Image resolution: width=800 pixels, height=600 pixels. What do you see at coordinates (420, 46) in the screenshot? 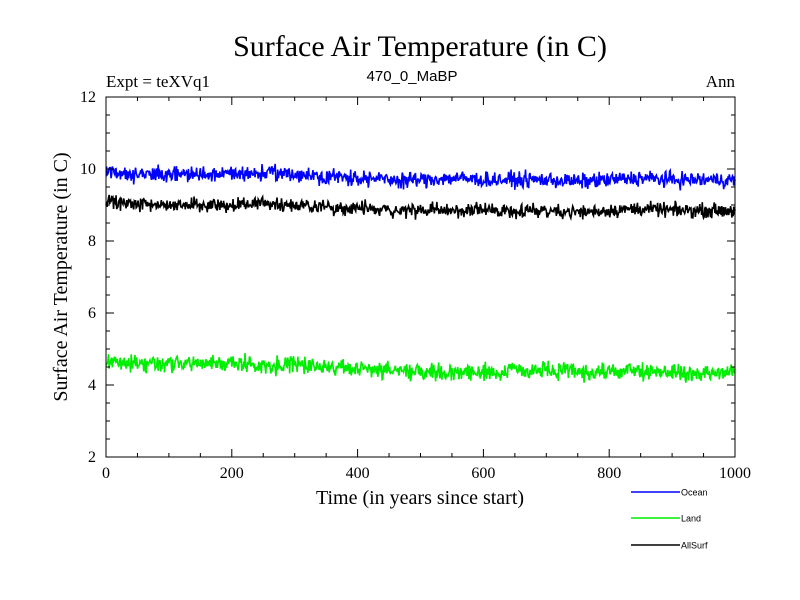
I see `chart-title: Surface Air Temperature (in C)` at bounding box center [420, 46].